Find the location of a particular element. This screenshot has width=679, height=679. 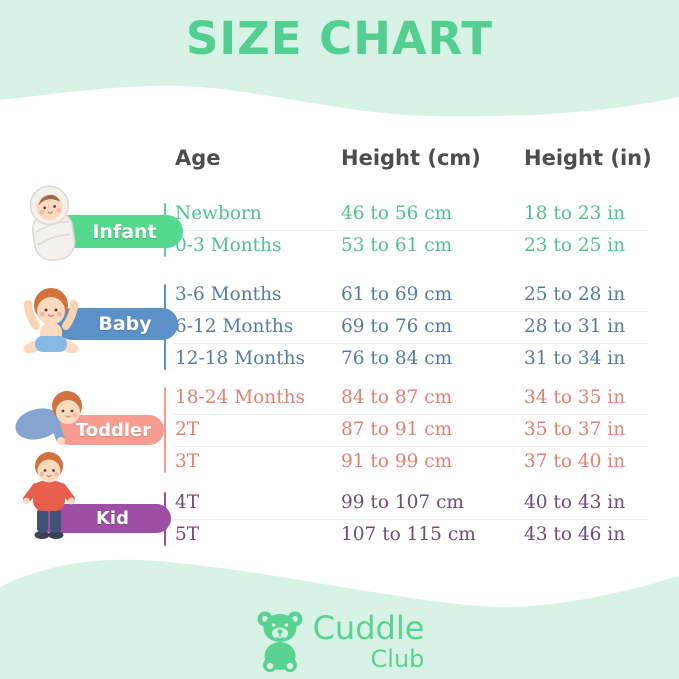

table-row: 18-24 Months 84 to 87 cm 34 to 35 in is located at coordinates (339, 398).